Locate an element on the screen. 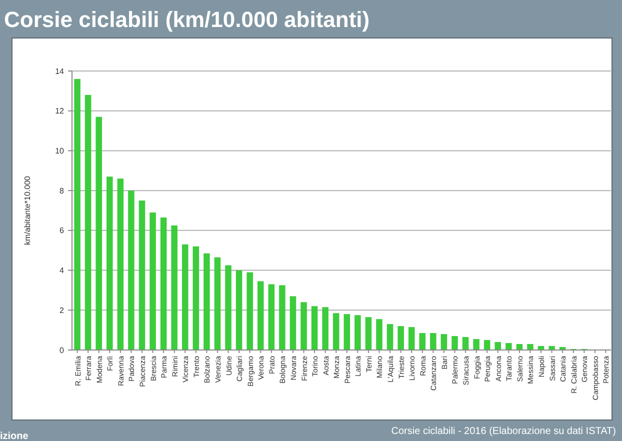  y-tick-label: 12 is located at coordinates (60, 111).